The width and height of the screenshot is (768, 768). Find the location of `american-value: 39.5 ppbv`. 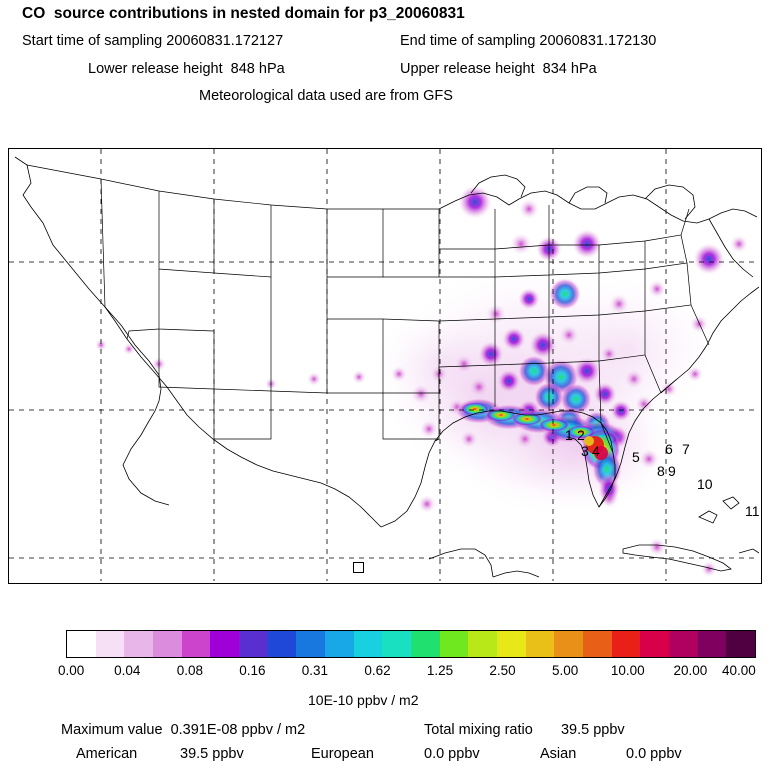

american-value: 39.5 ppbv is located at coordinates (212, 754).